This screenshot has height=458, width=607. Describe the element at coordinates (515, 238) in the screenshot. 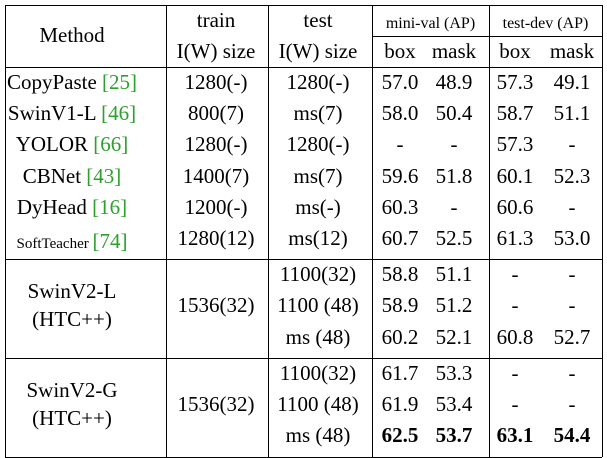

I see `testdev-box: 61.3` at that location.